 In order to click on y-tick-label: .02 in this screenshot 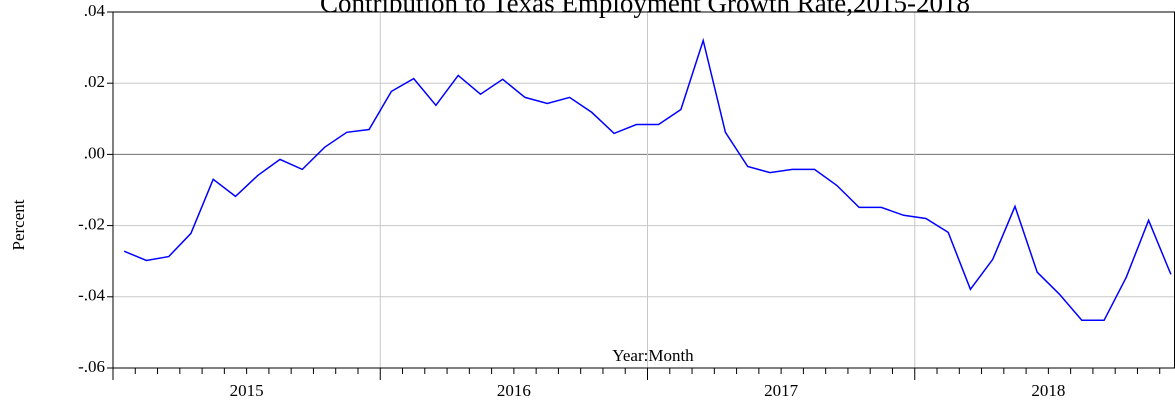, I will do `click(94, 81)`.